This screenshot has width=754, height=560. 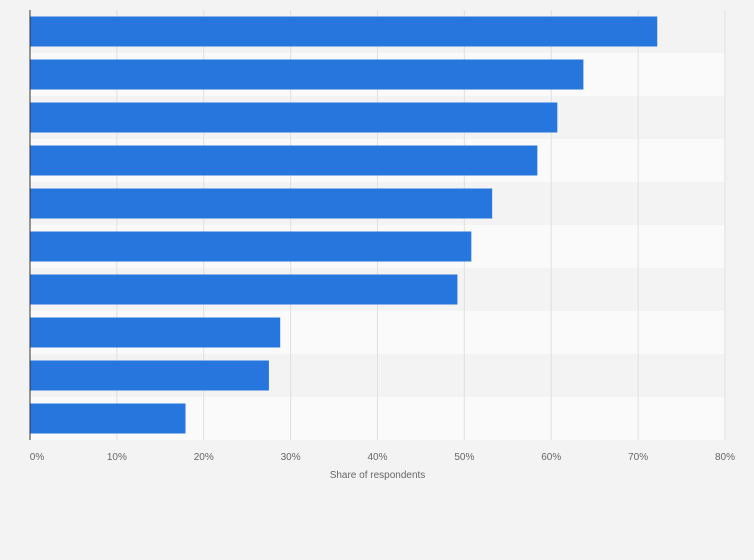 I want to click on x-tick-label: 20%, so click(x=204, y=457).